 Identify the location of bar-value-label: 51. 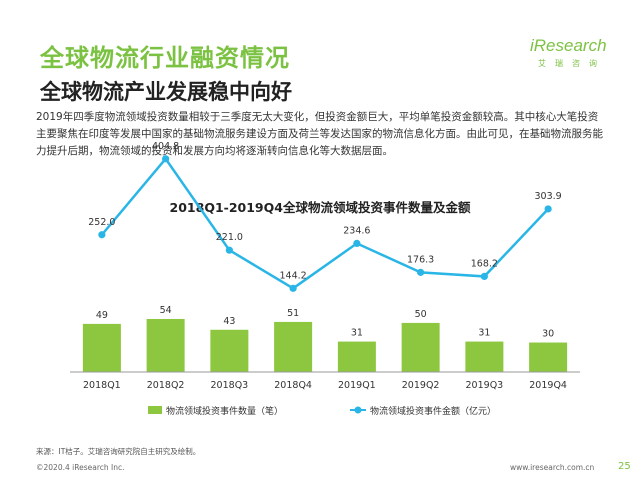
(293, 313).